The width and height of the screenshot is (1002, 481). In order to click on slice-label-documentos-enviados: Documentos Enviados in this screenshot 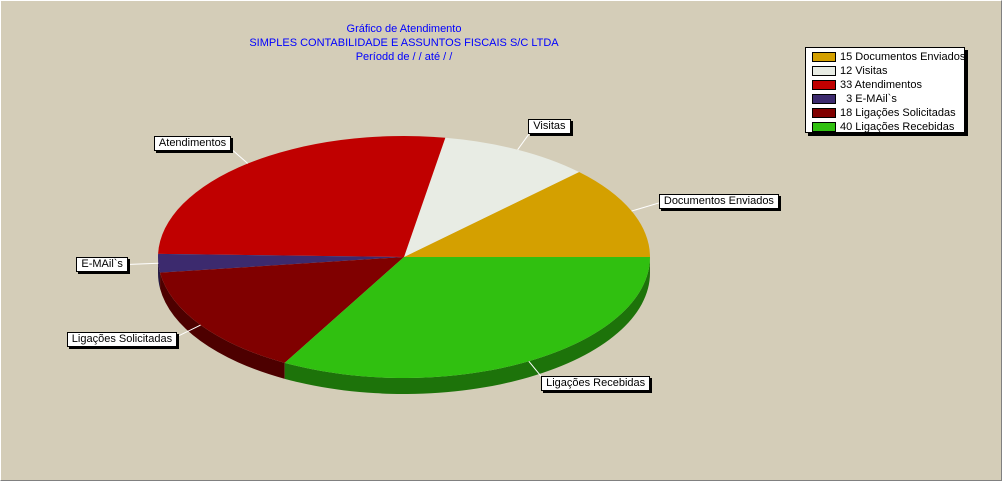, I will do `click(718, 201)`.